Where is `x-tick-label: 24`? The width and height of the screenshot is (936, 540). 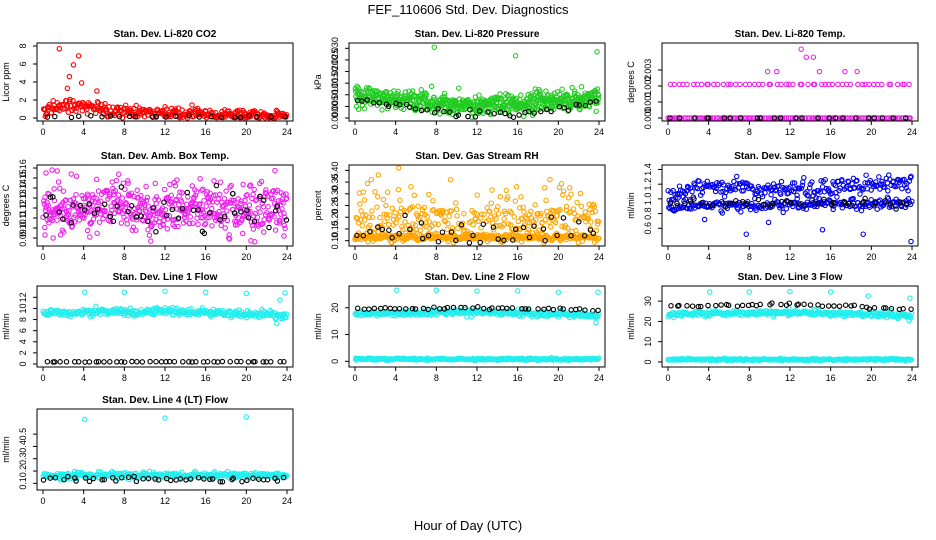 x-tick-label: 24 is located at coordinates (287, 132).